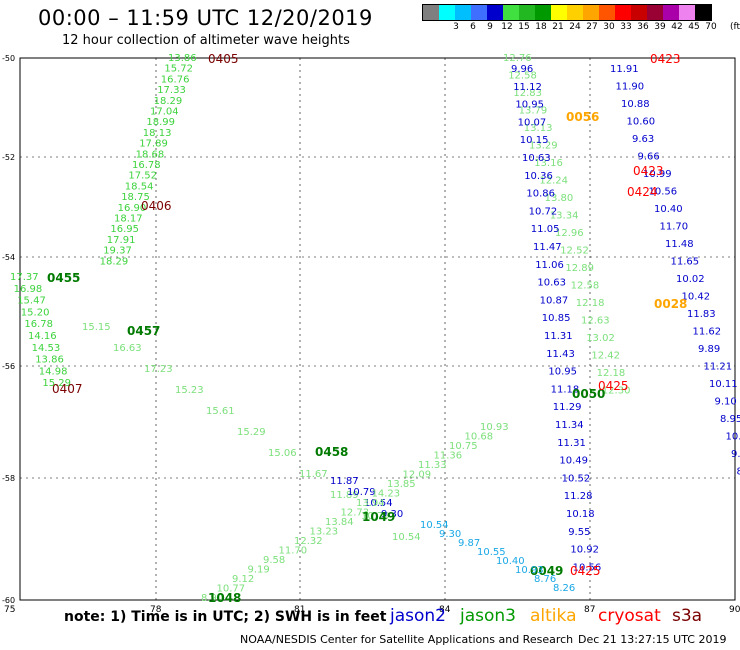 The height and width of the screenshot is (650, 740). I want to click on swh-value: 10.11, so click(723, 384).